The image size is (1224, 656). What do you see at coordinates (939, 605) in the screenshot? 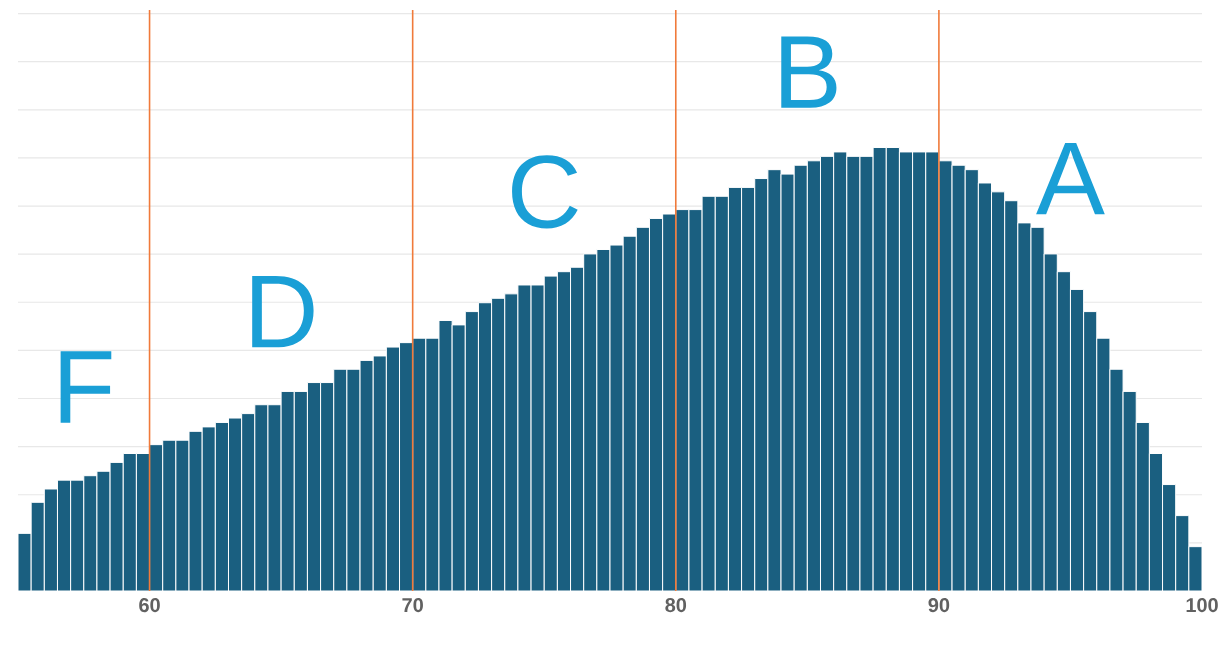
I see `x-tick-label: 90` at bounding box center [939, 605].